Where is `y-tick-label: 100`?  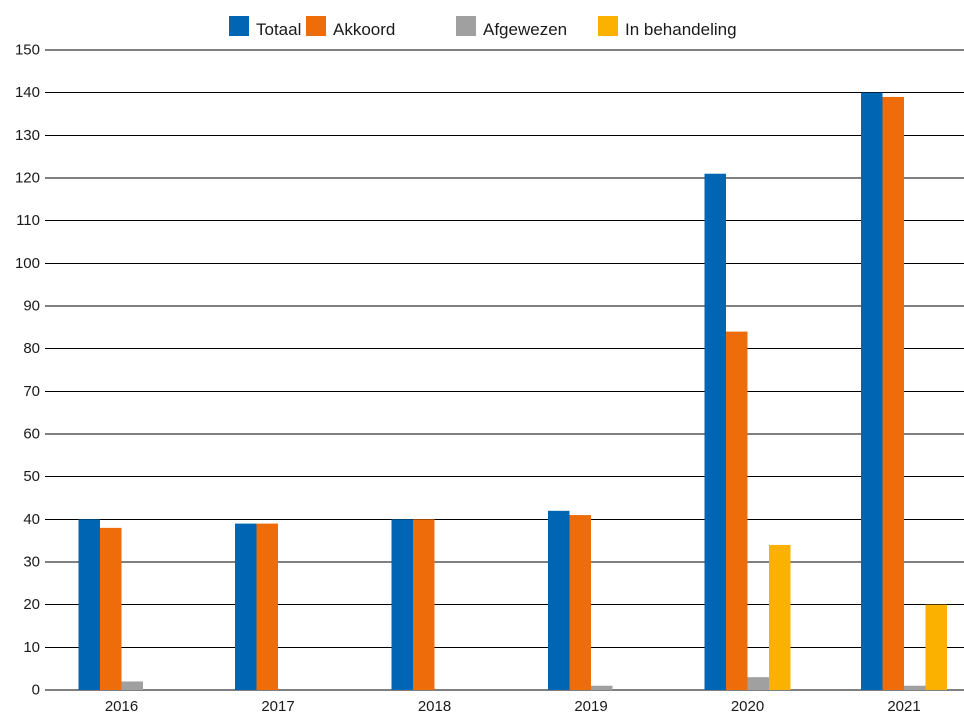 y-tick-label: 100 is located at coordinates (27, 263).